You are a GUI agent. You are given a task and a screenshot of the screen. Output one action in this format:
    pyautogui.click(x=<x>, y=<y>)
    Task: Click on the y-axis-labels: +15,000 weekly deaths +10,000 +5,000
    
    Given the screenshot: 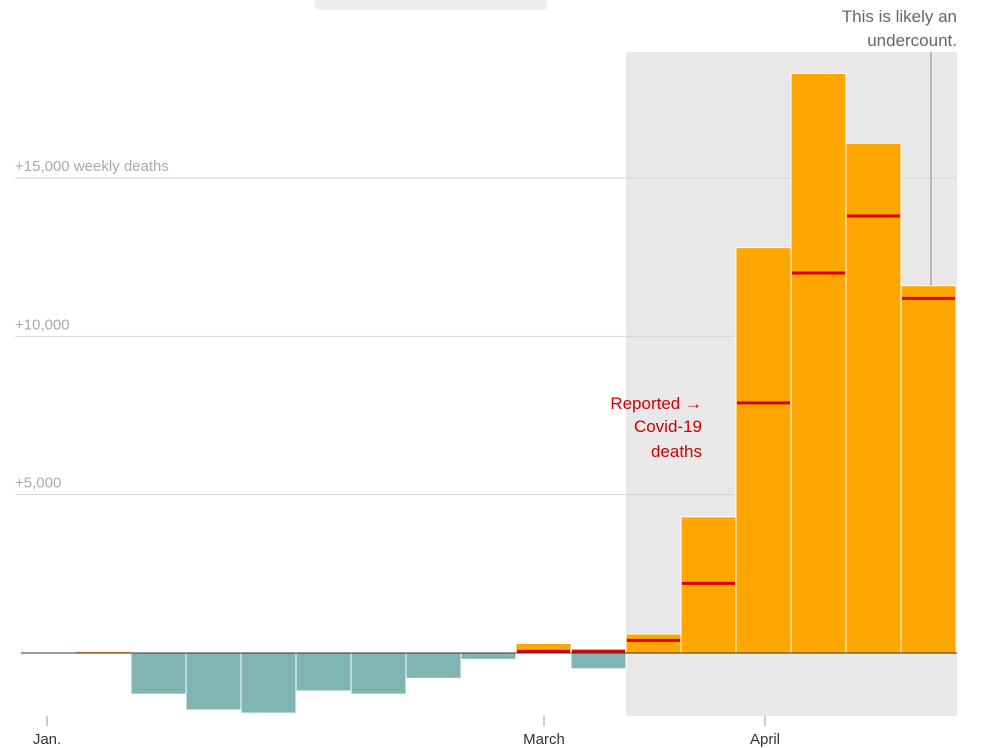 What is the action you would take?
    pyautogui.click(x=92, y=325)
    